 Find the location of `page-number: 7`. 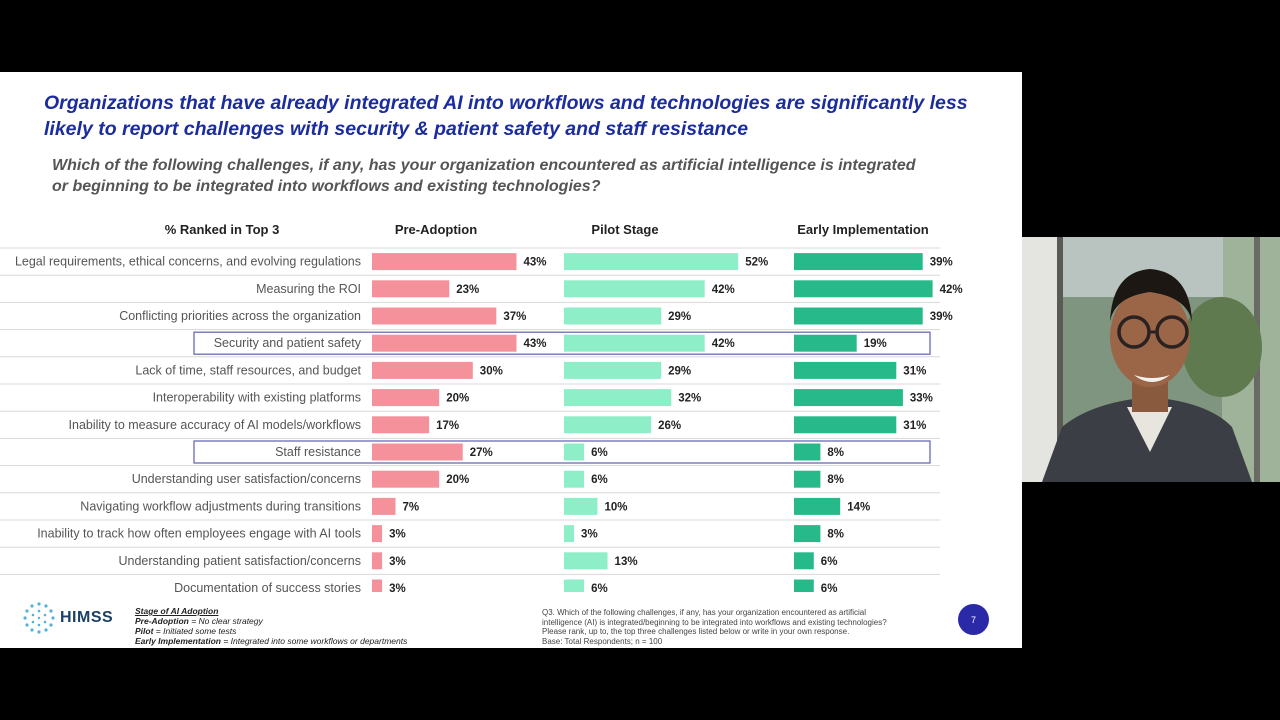

page-number: 7 is located at coordinates (973, 619).